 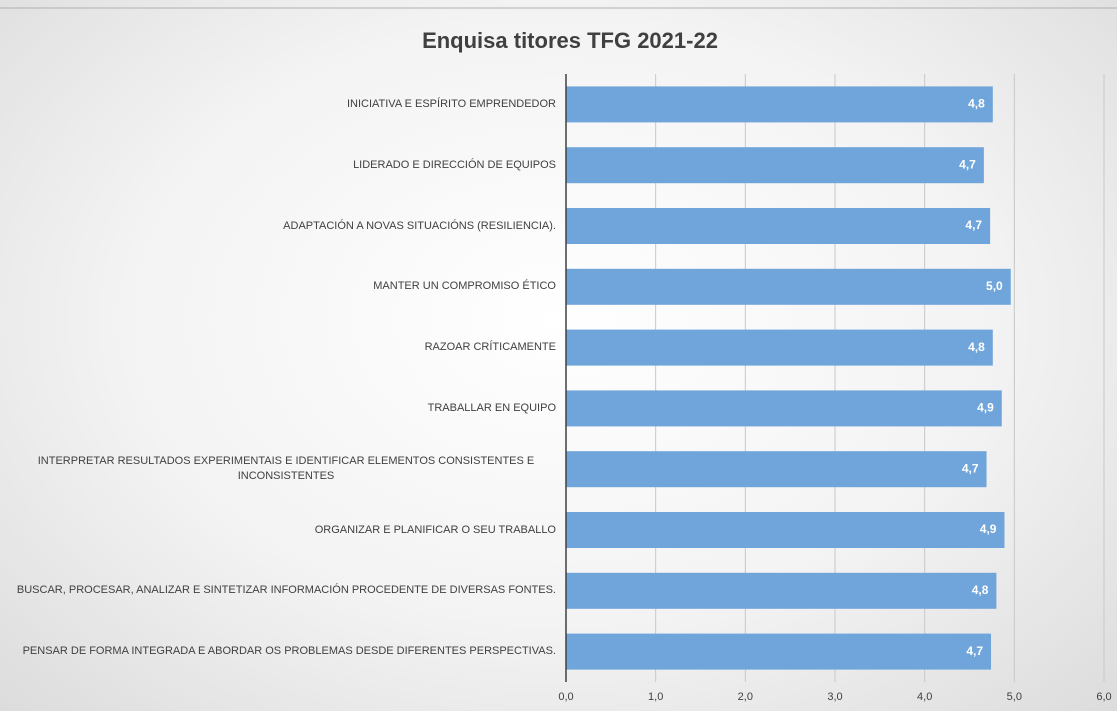 I want to click on category-label-box: RAZOAR CRÍTICAMENTE, so click(x=490, y=348).